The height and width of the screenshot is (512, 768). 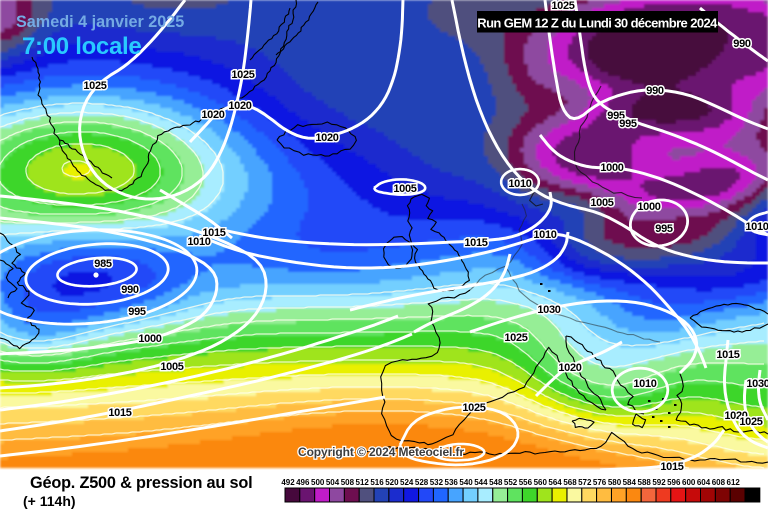 I want to click on svg-text: 612, so click(x=734, y=482).